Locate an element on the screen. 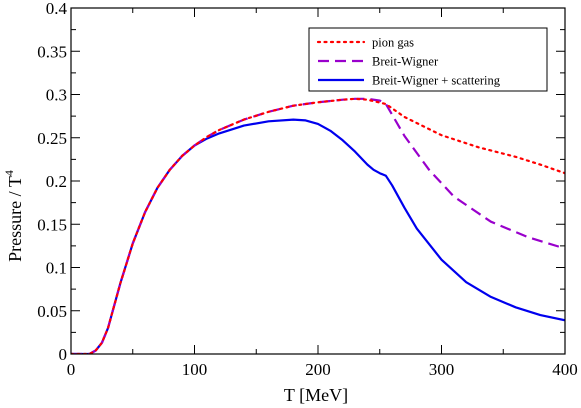 This screenshot has height=408, width=581. x-tick-label: 400 is located at coordinates (565, 369).